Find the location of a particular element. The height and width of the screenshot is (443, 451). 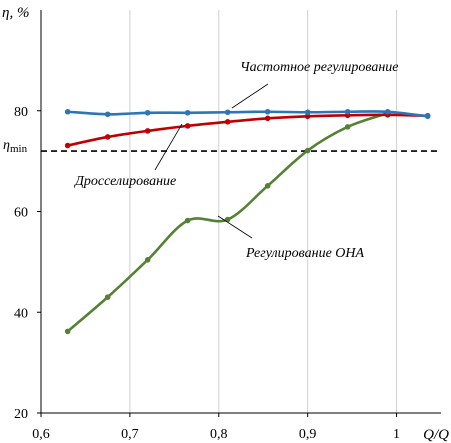

x-tick-label: 0,7 is located at coordinates (130, 434).